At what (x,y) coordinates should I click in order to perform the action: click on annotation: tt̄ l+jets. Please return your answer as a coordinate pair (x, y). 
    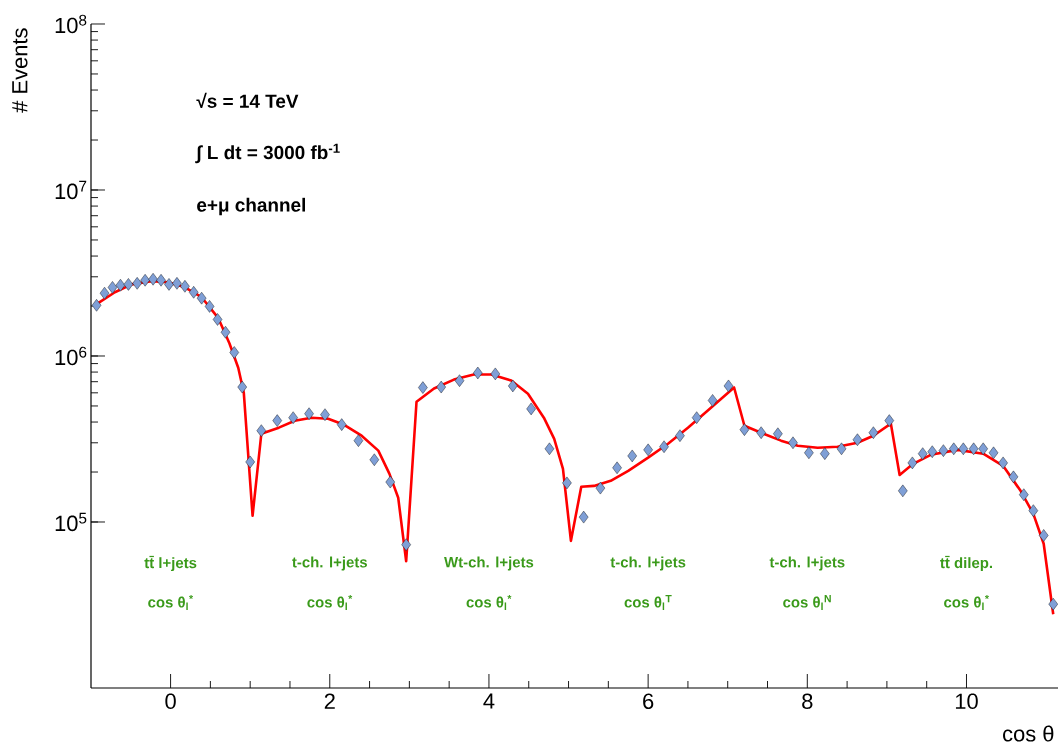
    Looking at the image, I should click on (170, 563).